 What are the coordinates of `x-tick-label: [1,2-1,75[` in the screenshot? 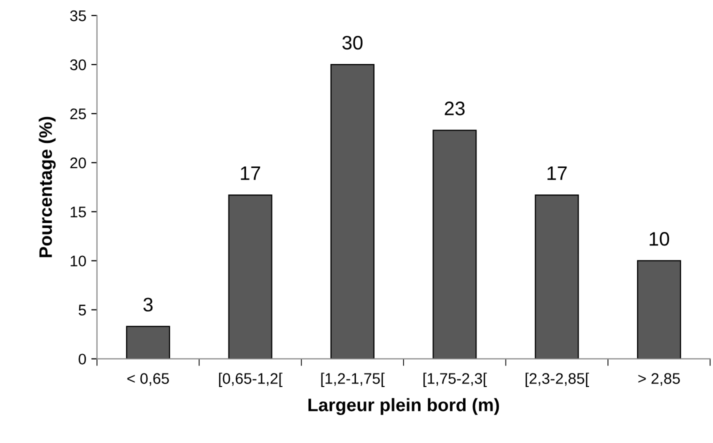 It's located at (353, 379).